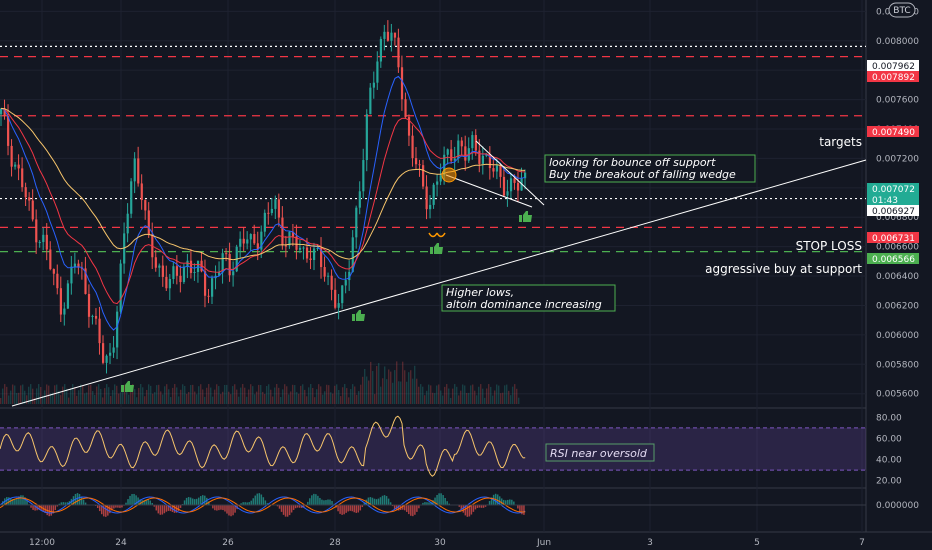  Describe the element at coordinates (897, 159) in the screenshot. I see `price-tick-label: 0.007200` at that location.